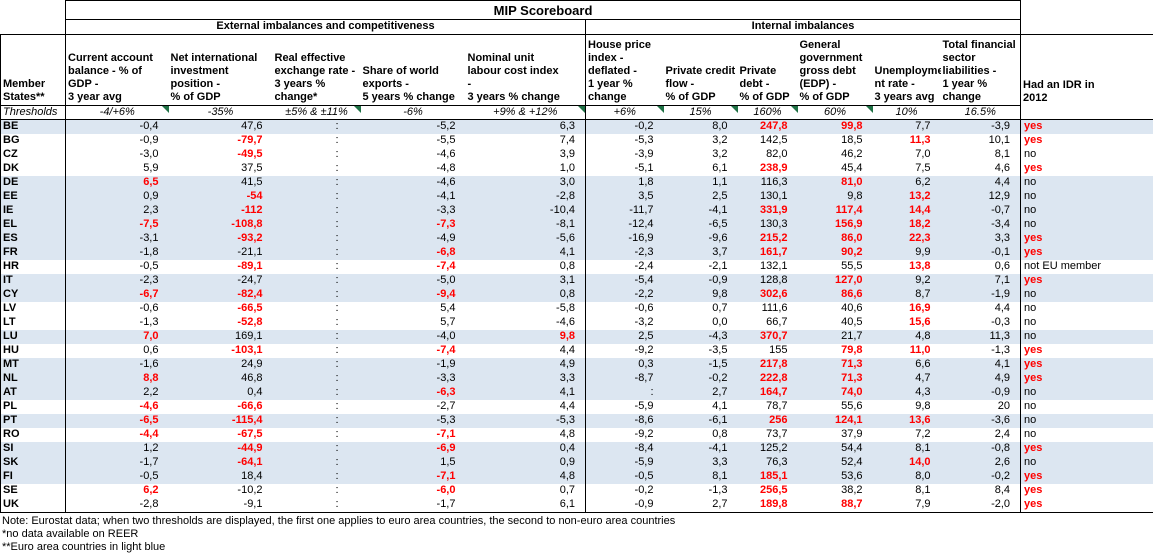 This screenshot has width=1153, height=554. What do you see at coordinates (33, 155) in the screenshot?
I see `member-code: CZ` at bounding box center [33, 155].